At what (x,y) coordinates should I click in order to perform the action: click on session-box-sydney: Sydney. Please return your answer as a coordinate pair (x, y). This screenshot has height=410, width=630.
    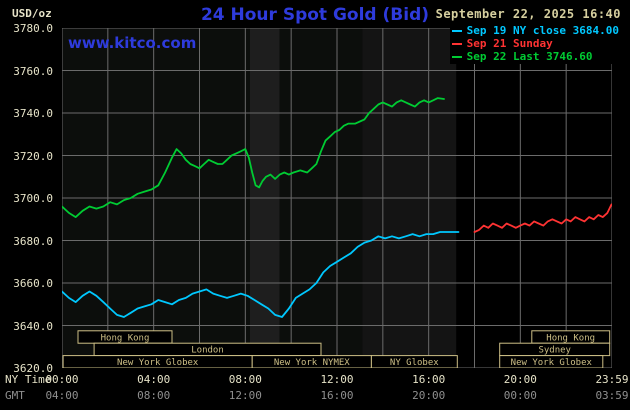
    Looking at the image, I should click on (555, 349).